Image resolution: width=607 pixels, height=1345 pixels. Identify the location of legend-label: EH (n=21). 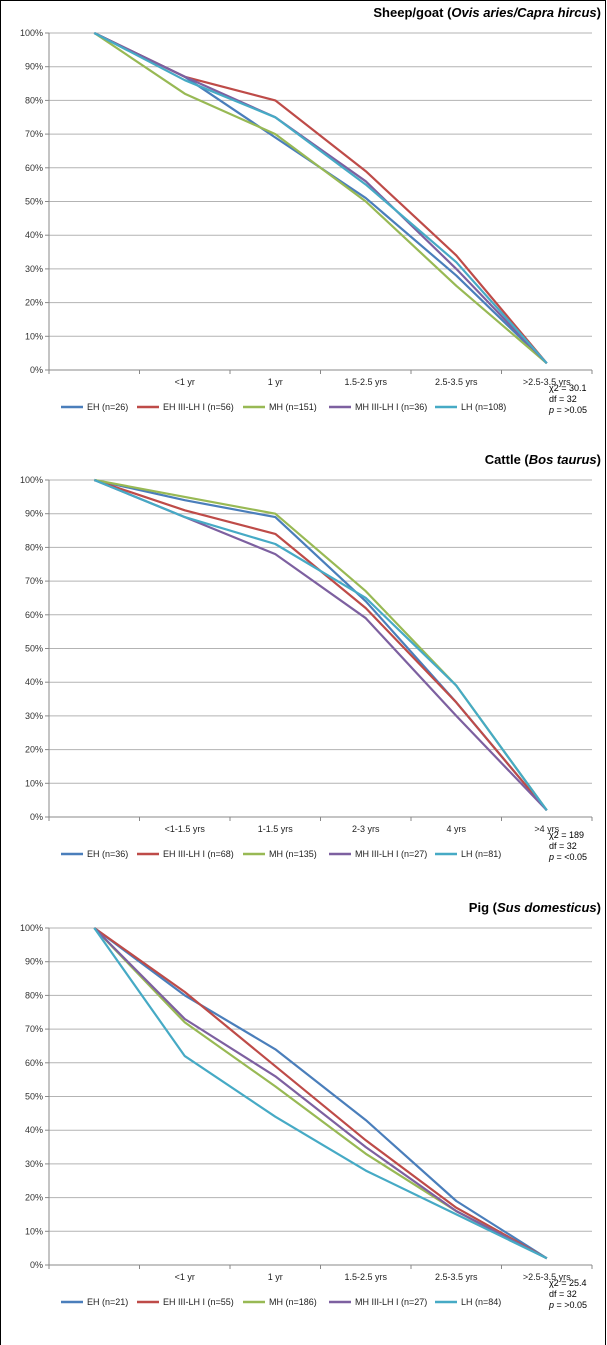
(107, 1302).